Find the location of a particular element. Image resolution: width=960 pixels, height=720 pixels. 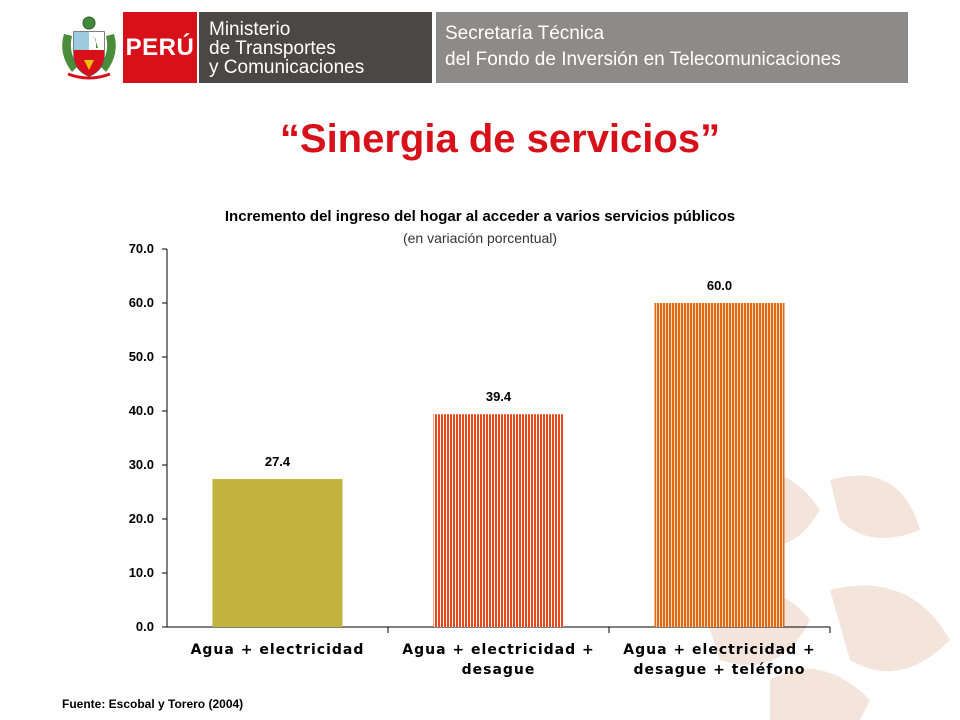

category-label: desague + teléfono is located at coordinates (719, 670).